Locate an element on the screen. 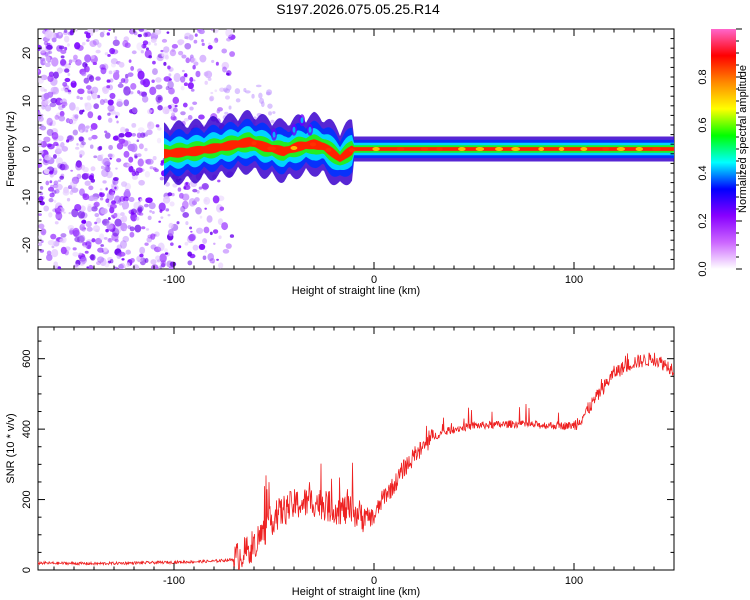 The width and height of the screenshot is (750, 600). spectrogram-y-tick-label: 0 is located at coordinates (27, 149).